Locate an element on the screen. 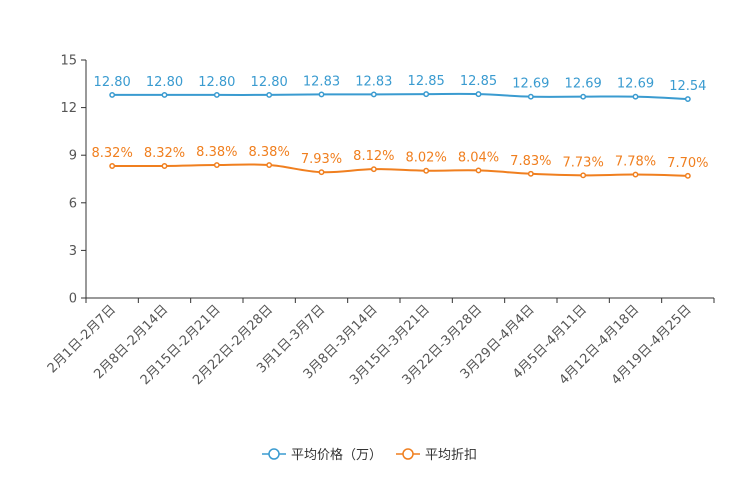 This screenshot has height=496, width=744. y-tick-label: 15 is located at coordinates (68, 61).